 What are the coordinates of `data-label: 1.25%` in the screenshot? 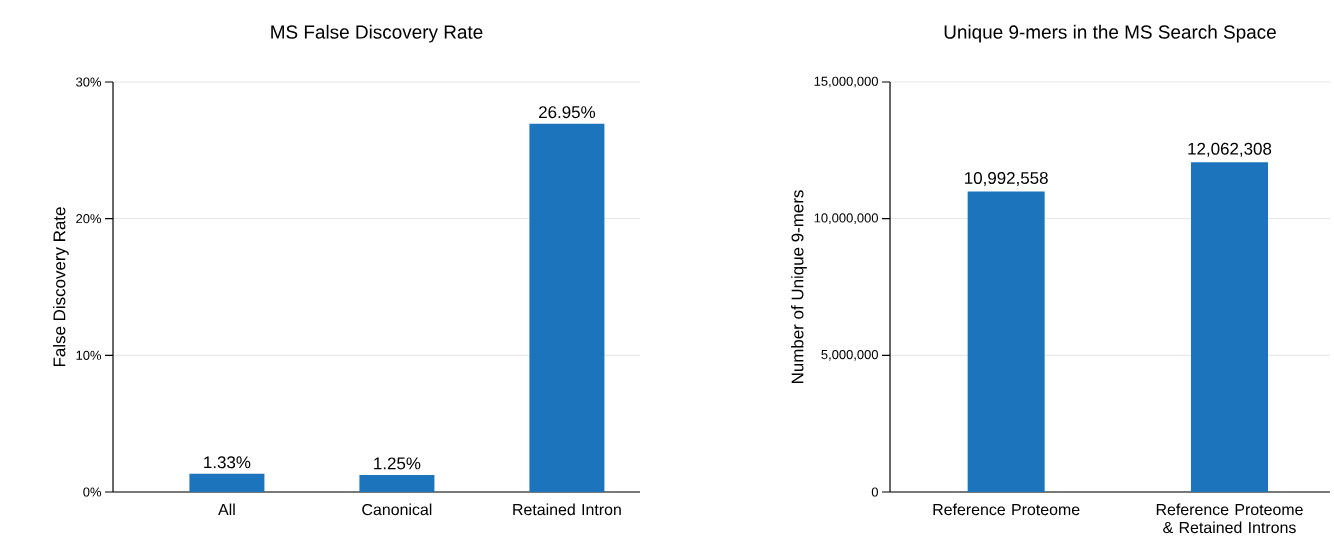 It's located at (397, 463).